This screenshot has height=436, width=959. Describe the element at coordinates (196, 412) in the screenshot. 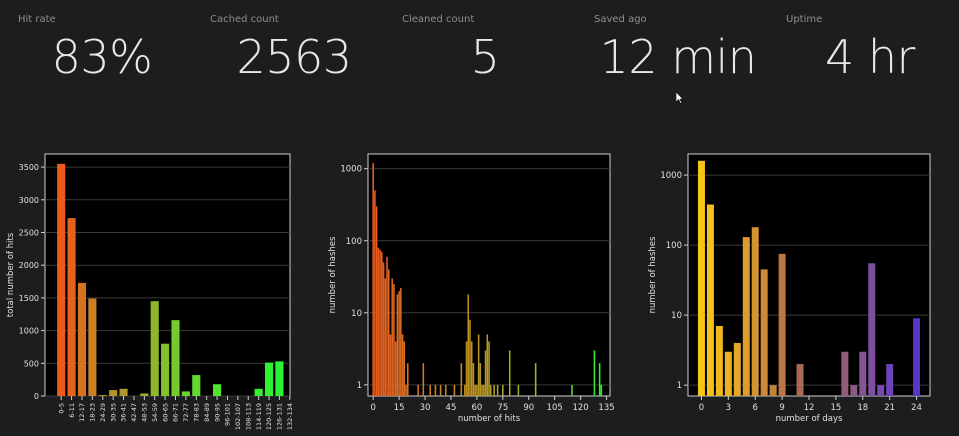

I see `x-tick-label: 78-83` at that location.